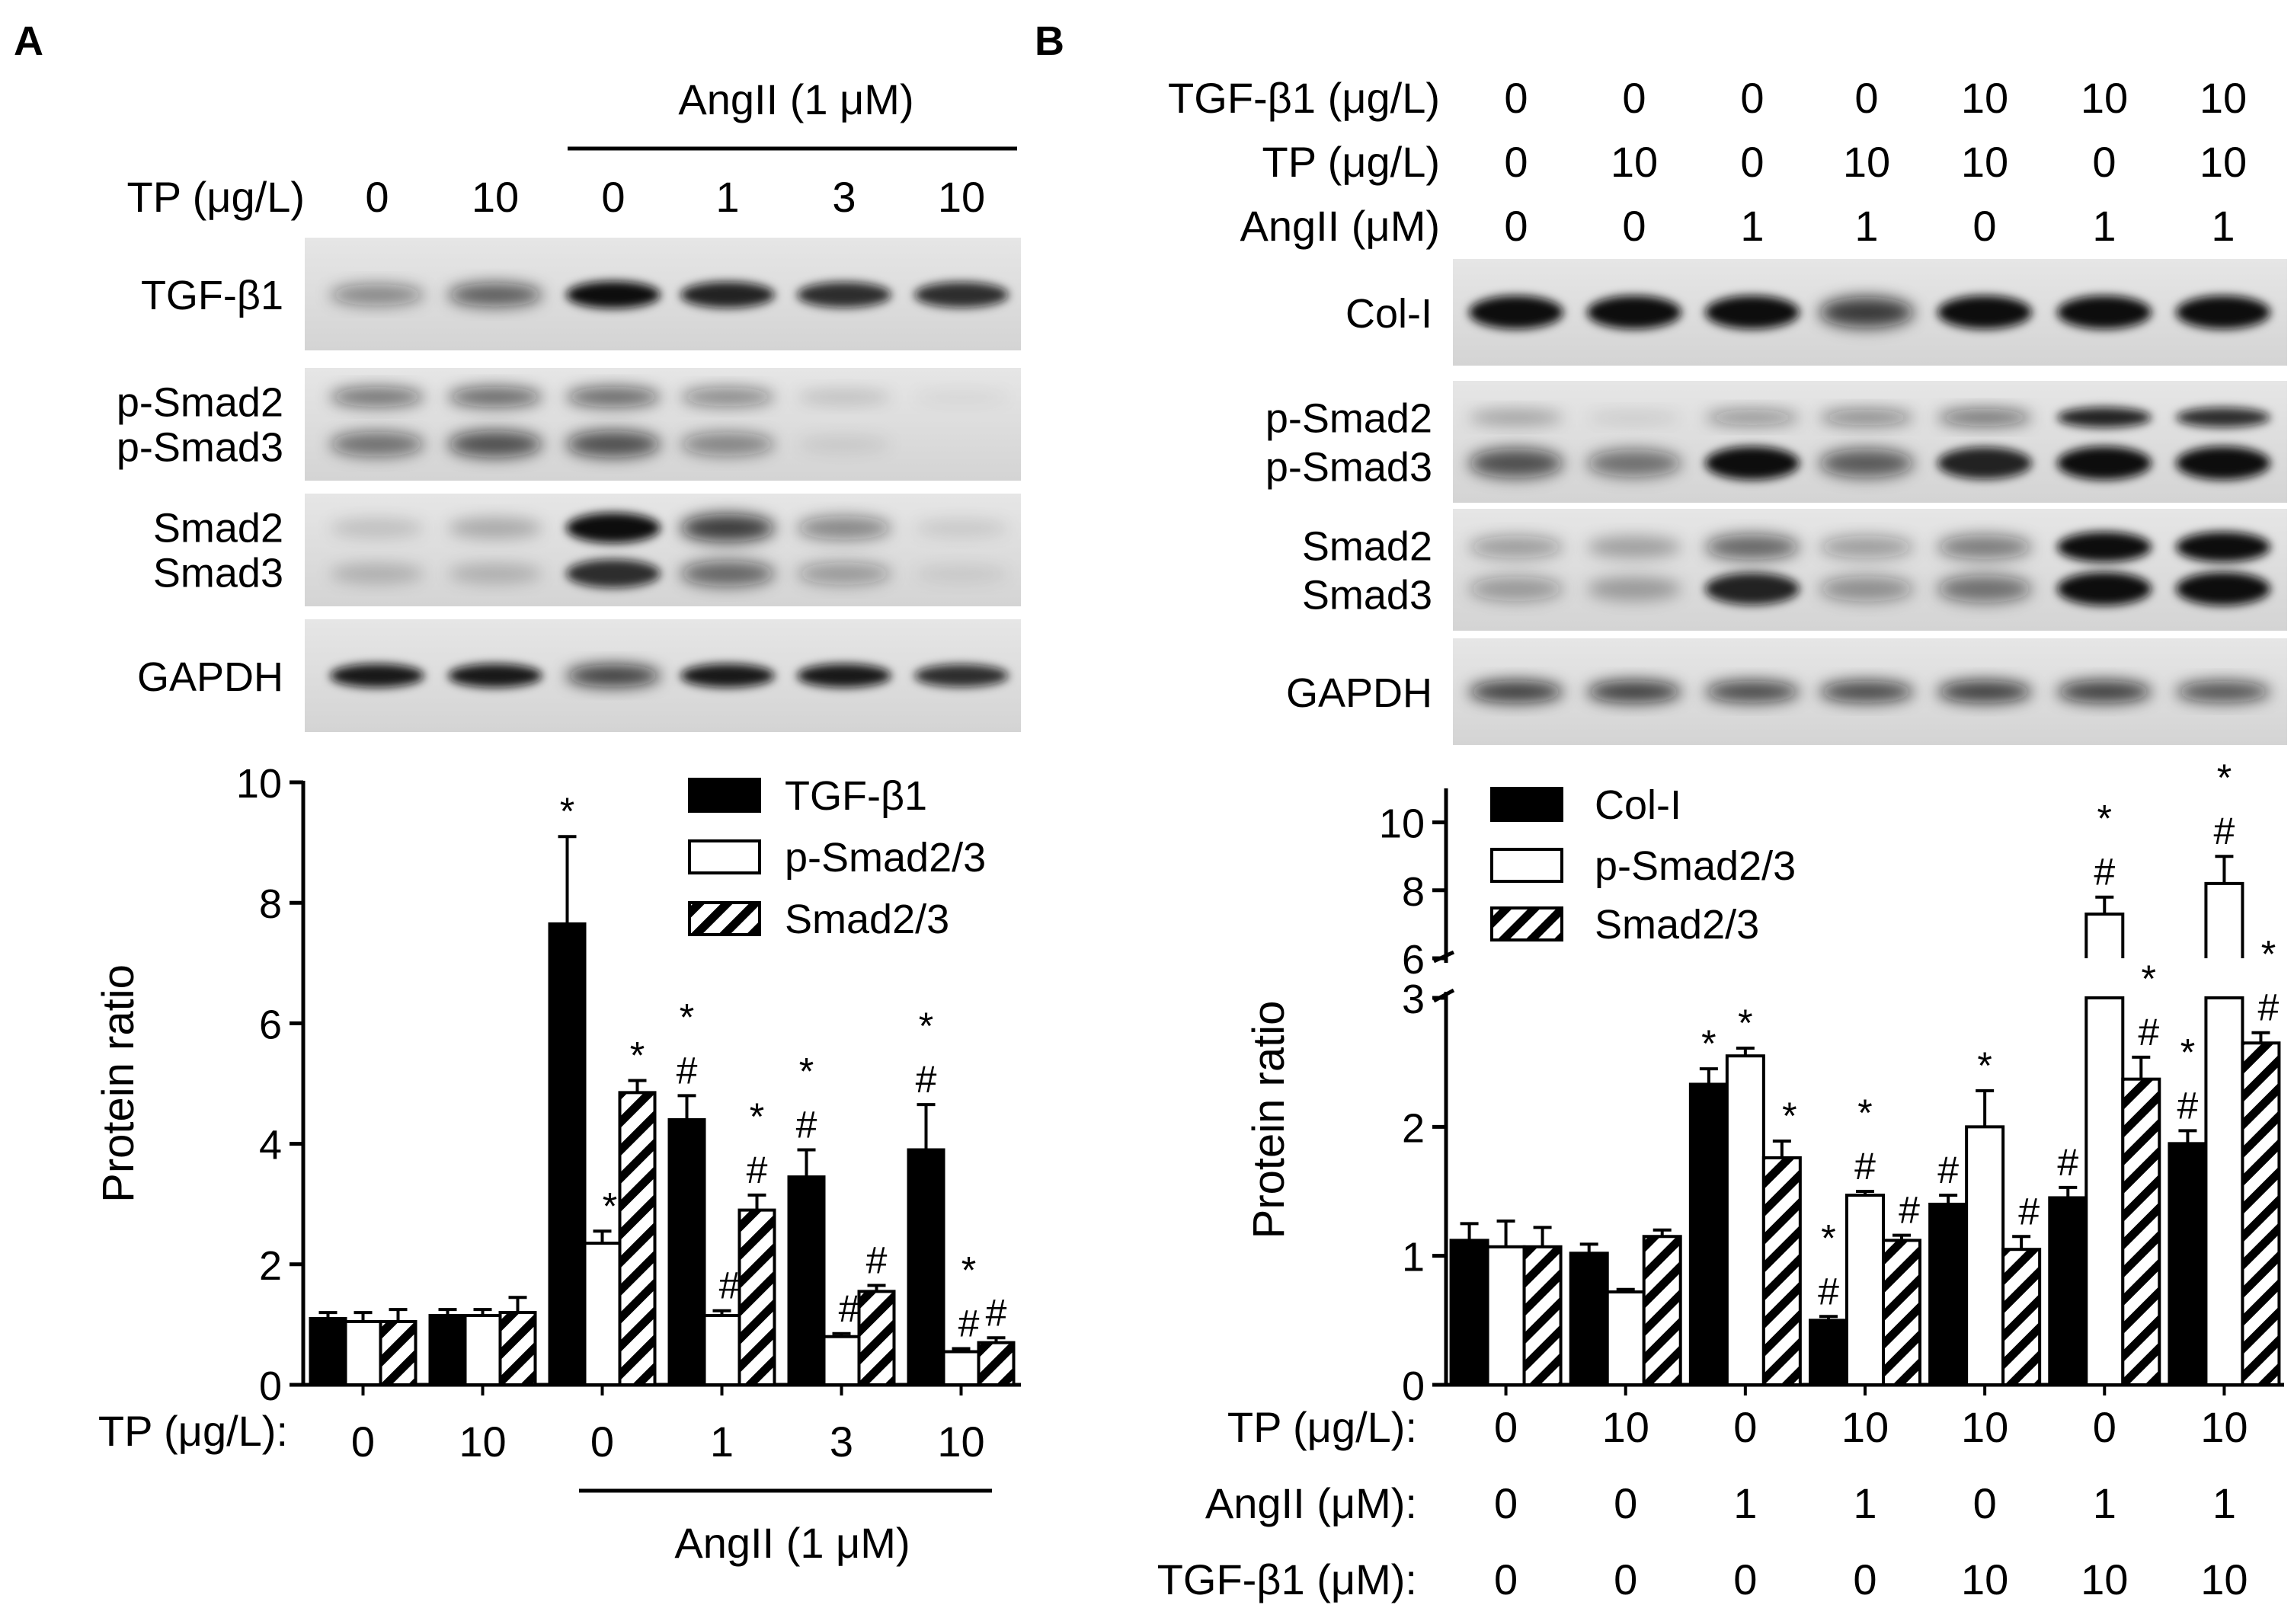  I want to click on panel-a-letter: A, so click(29, 41).